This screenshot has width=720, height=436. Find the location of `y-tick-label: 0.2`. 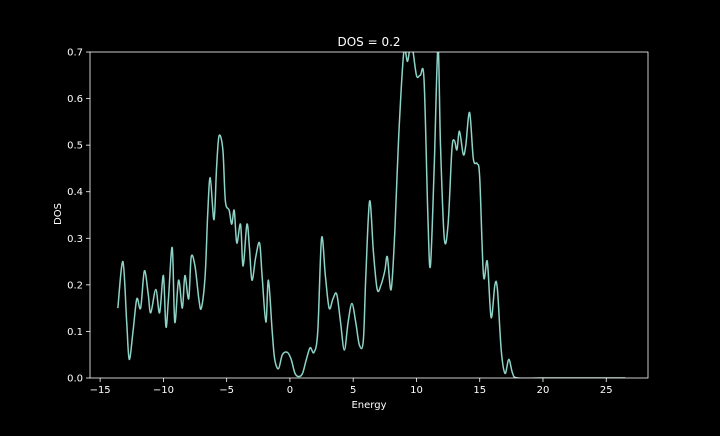

y-tick-label: 0.2 is located at coordinates (75, 285).